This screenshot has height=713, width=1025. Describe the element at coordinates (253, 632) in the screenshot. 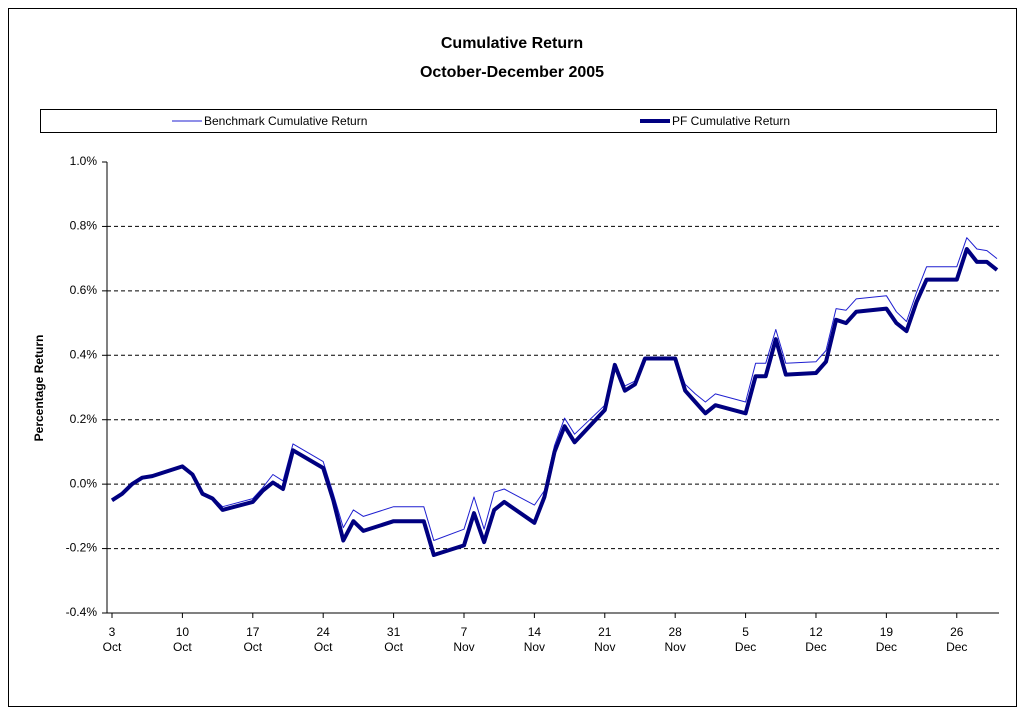

I see `x-tick-label: 17` at that location.